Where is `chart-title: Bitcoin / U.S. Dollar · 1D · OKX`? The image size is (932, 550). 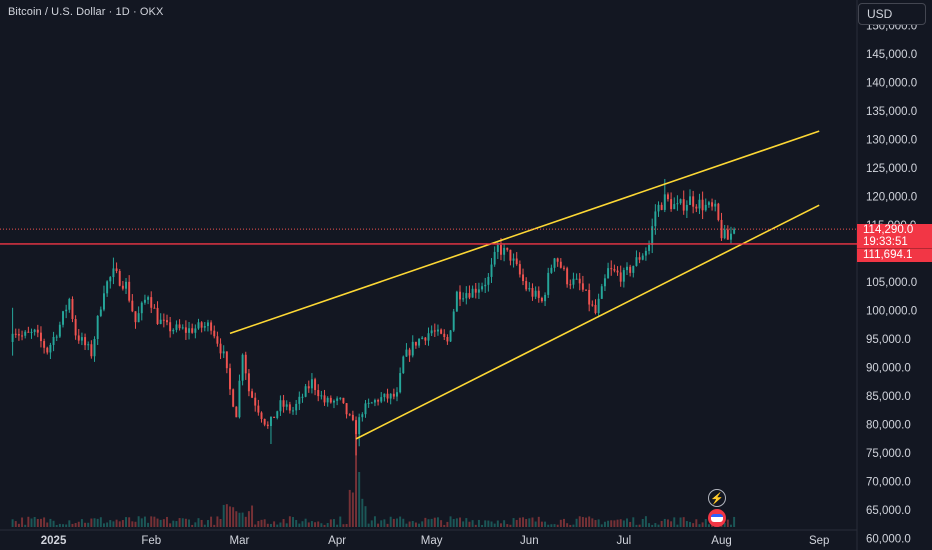 chart-title: Bitcoin / U.S. Dollar · 1D · OKX is located at coordinates (86, 12).